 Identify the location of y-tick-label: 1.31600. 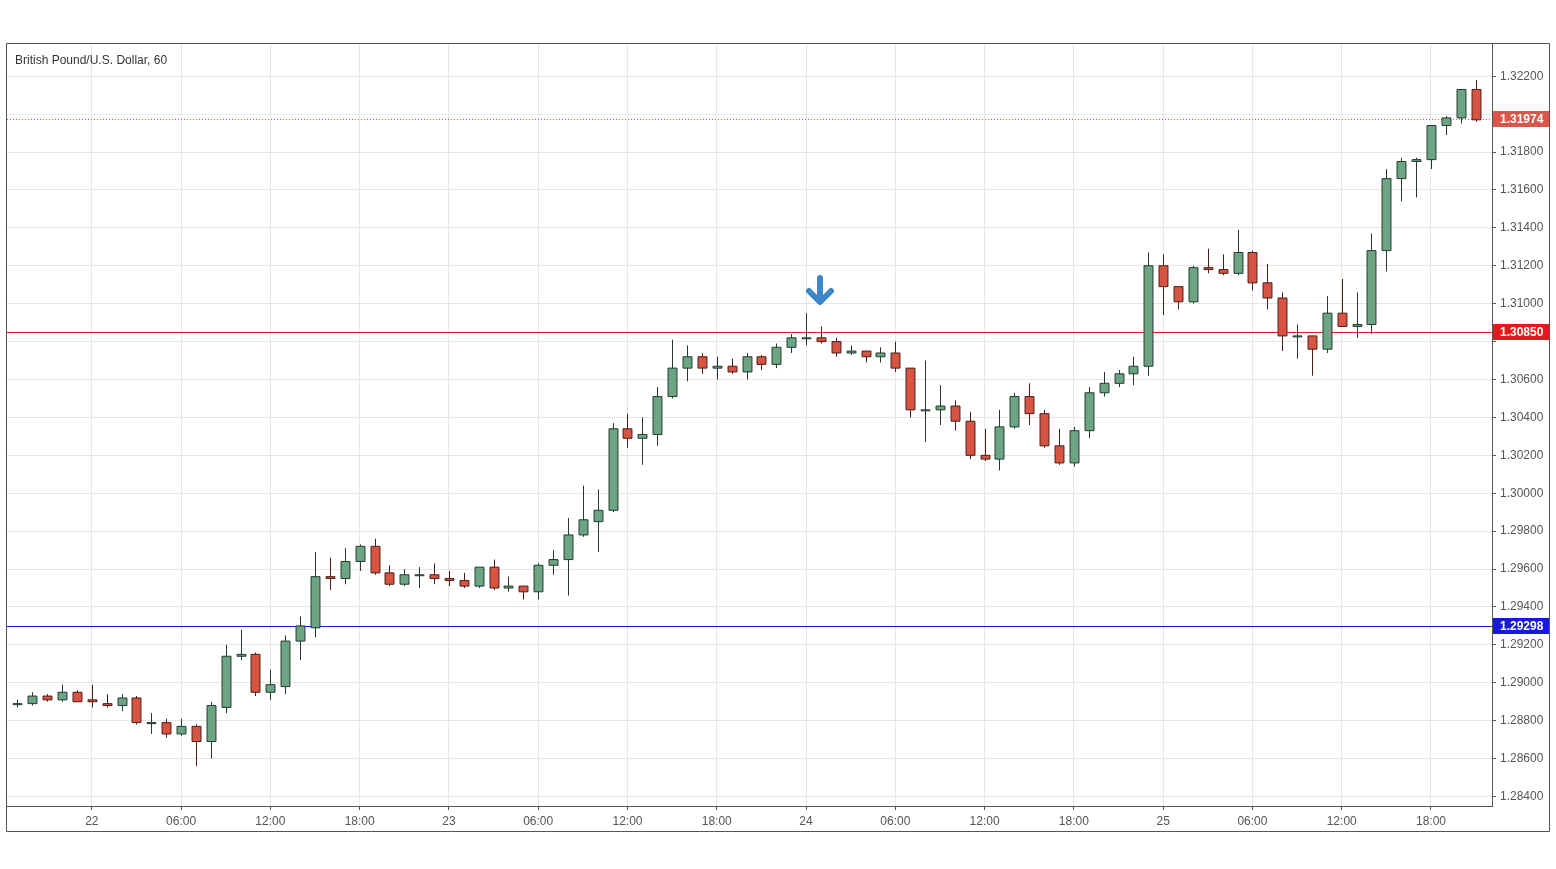
(1522, 189).